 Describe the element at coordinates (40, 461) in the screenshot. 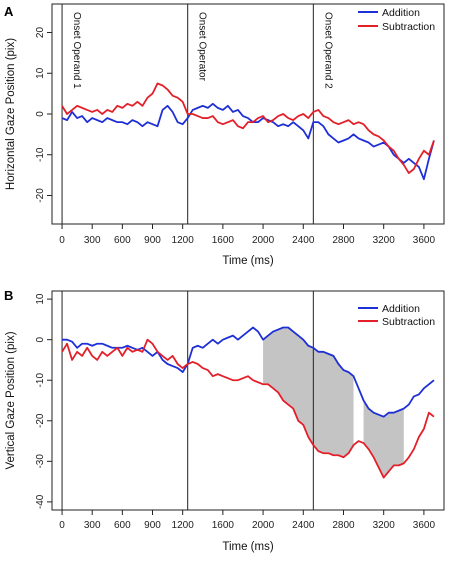

I see `y-tick-label: -30` at that location.